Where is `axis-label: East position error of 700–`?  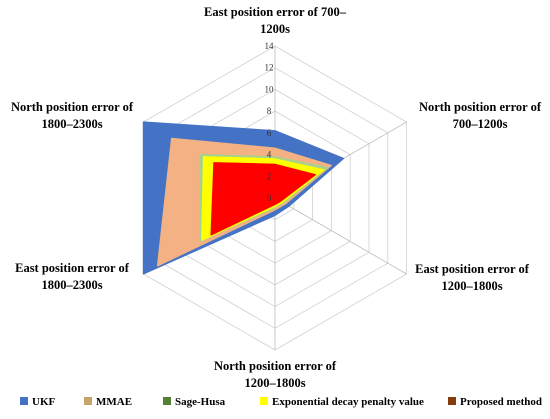
axis-label: East position error of 700– is located at coordinates (275, 12).